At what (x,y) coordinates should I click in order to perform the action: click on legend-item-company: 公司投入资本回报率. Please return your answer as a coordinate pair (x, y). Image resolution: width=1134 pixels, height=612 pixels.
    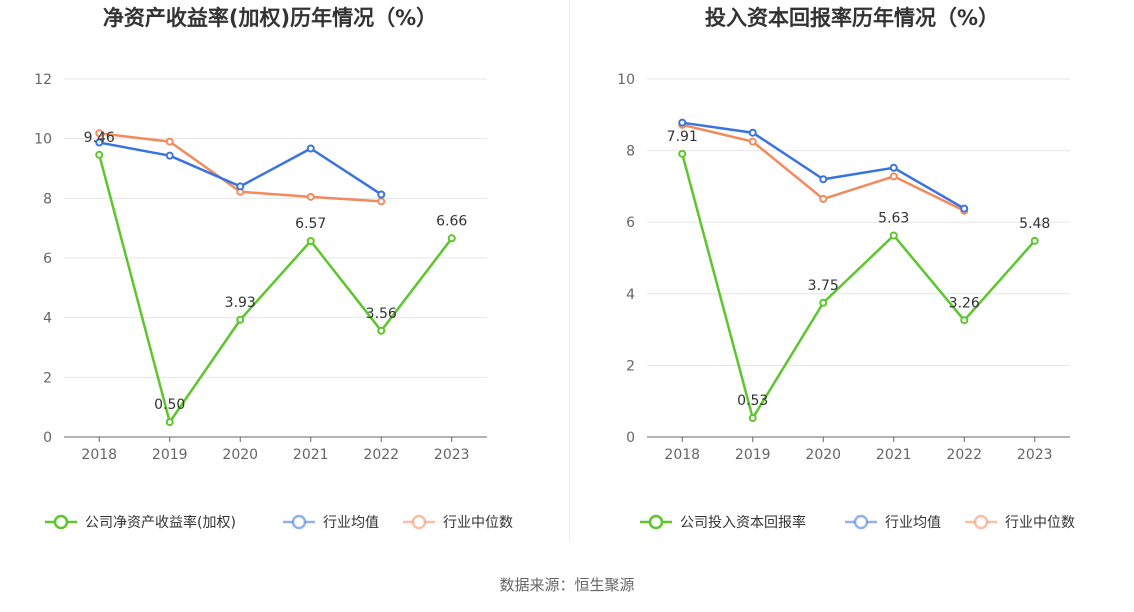
    Looking at the image, I should click on (723, 522).